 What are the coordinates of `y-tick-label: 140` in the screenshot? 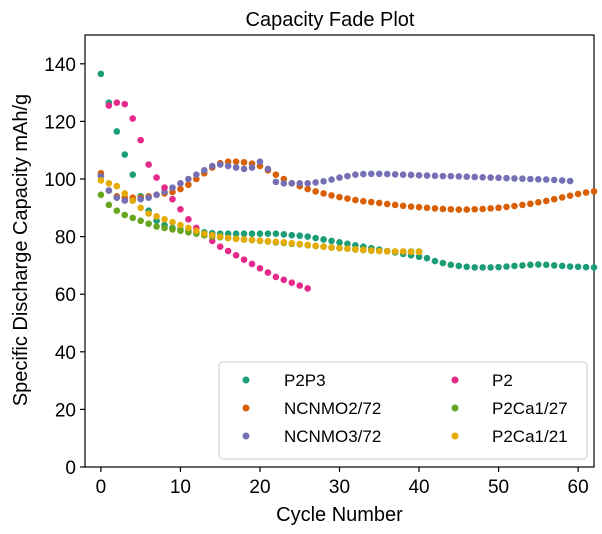 It's located at (60, 65).